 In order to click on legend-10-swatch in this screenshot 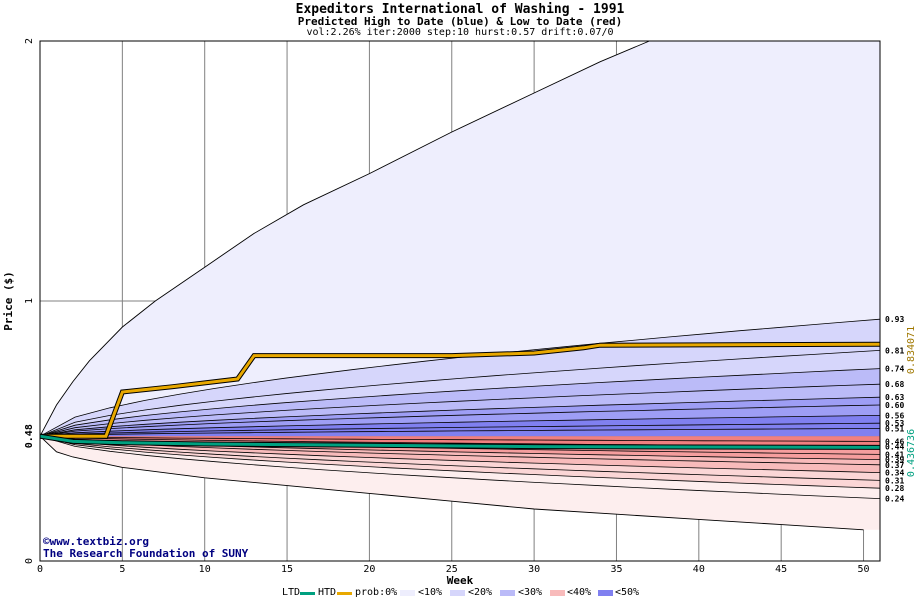, I will do `click(457, 593)`.